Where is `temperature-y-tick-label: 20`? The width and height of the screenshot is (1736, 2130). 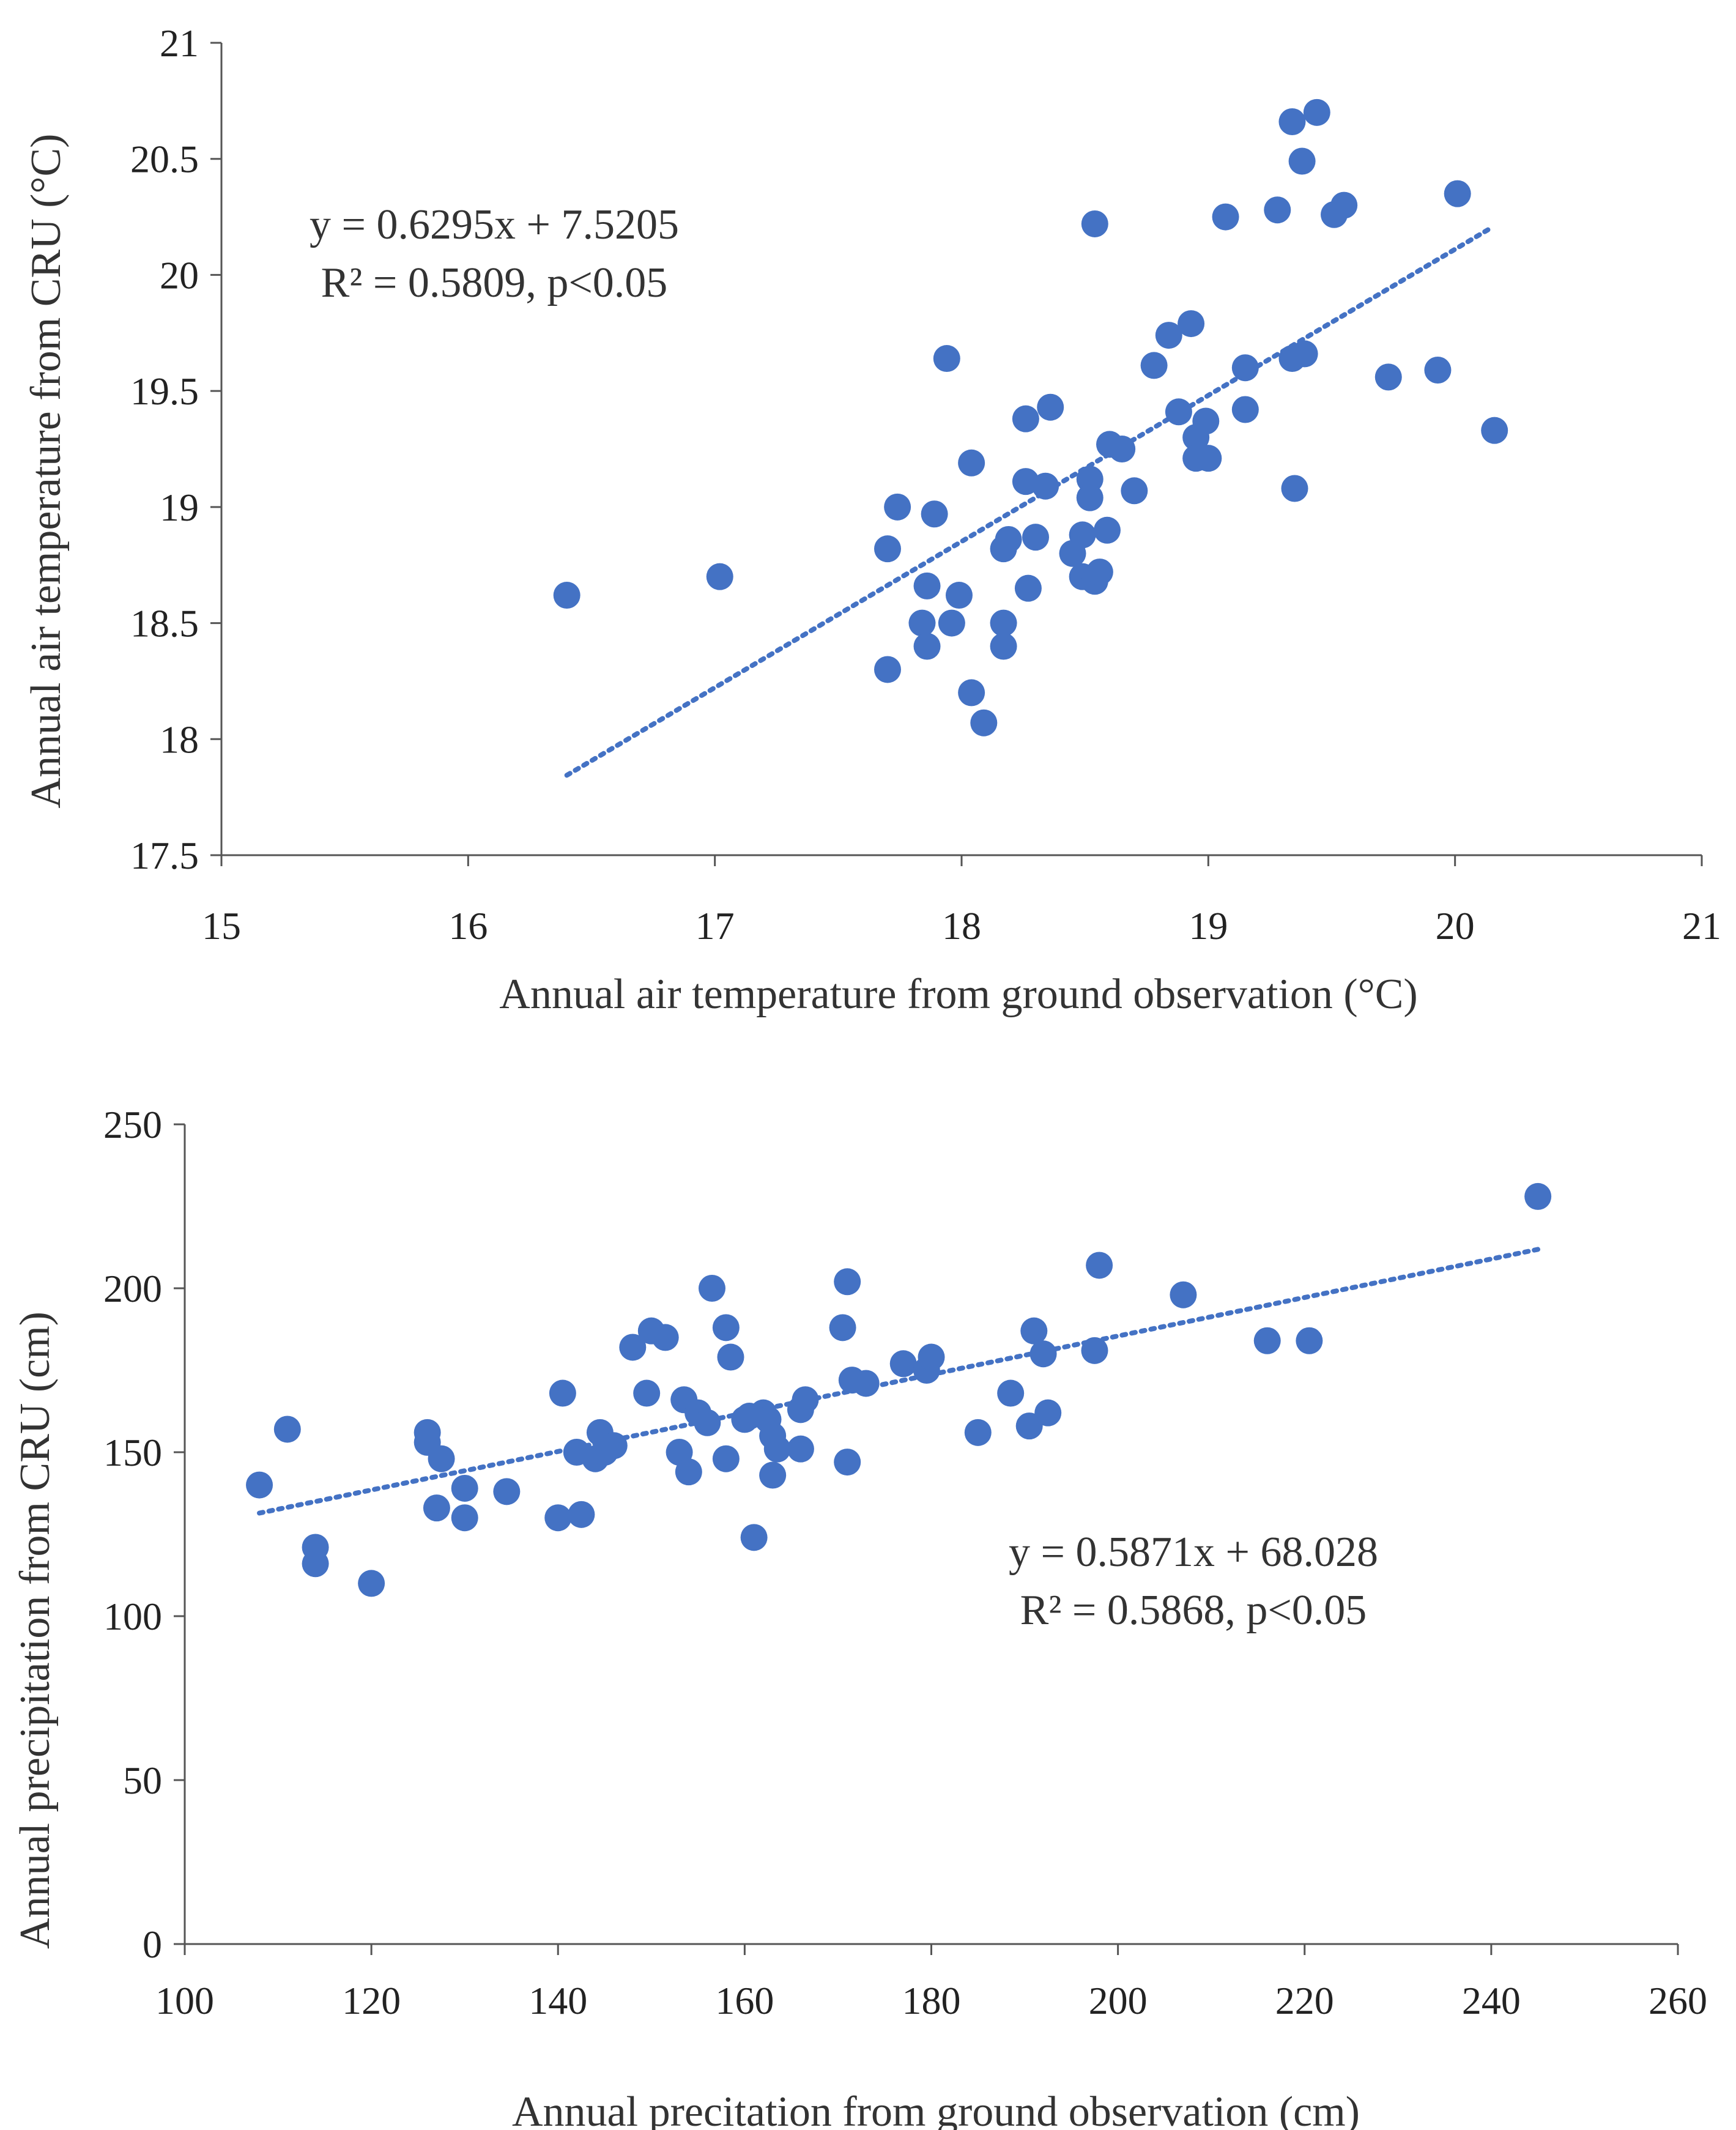
temperature-y-tick-label: 20 is located at coordinates (179, 275).